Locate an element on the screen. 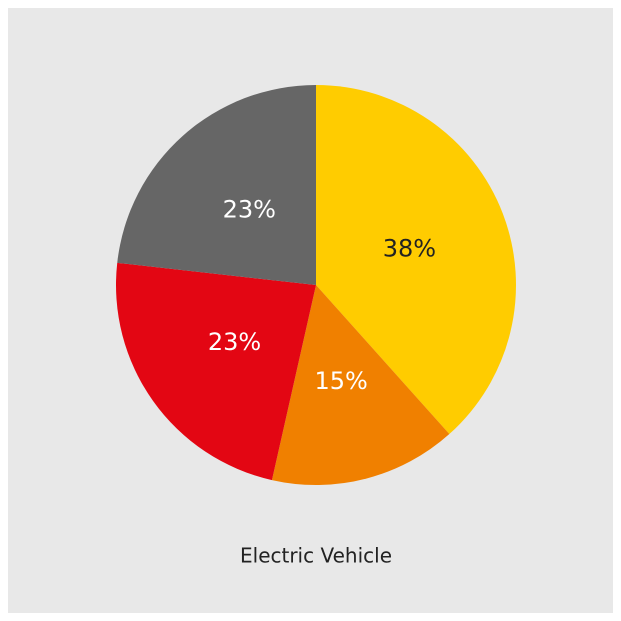 The image size is (621, 621). chart-title: Electric Vehicle is located at coordinates (316, 556).